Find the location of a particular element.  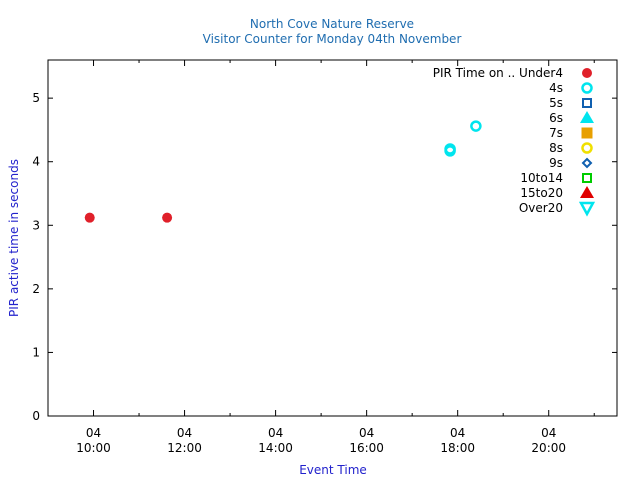

y-axis-label: PIR active time in seconds is located at coordinates (14, 238).